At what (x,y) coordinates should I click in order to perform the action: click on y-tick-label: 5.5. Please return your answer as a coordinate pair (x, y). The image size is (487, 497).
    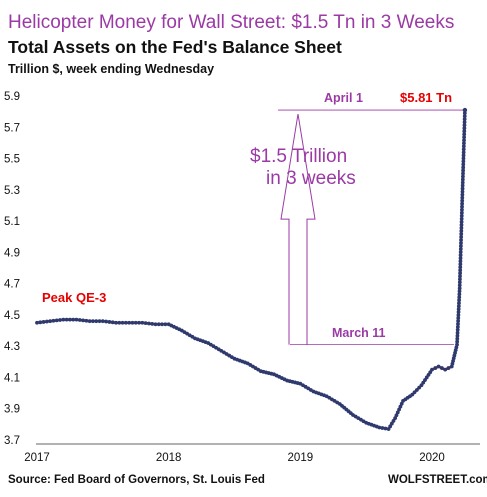
    Looking at the image, I should click on (12, 160).